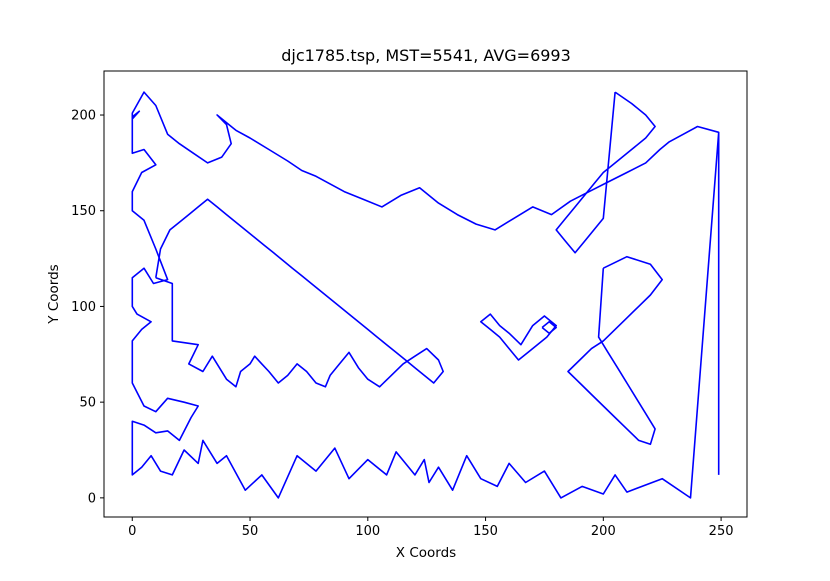 The image size is (830, 581). Describe the element at coordinates (603, 531) in the screenshot. I see `x-tick-label: 200` at that location.